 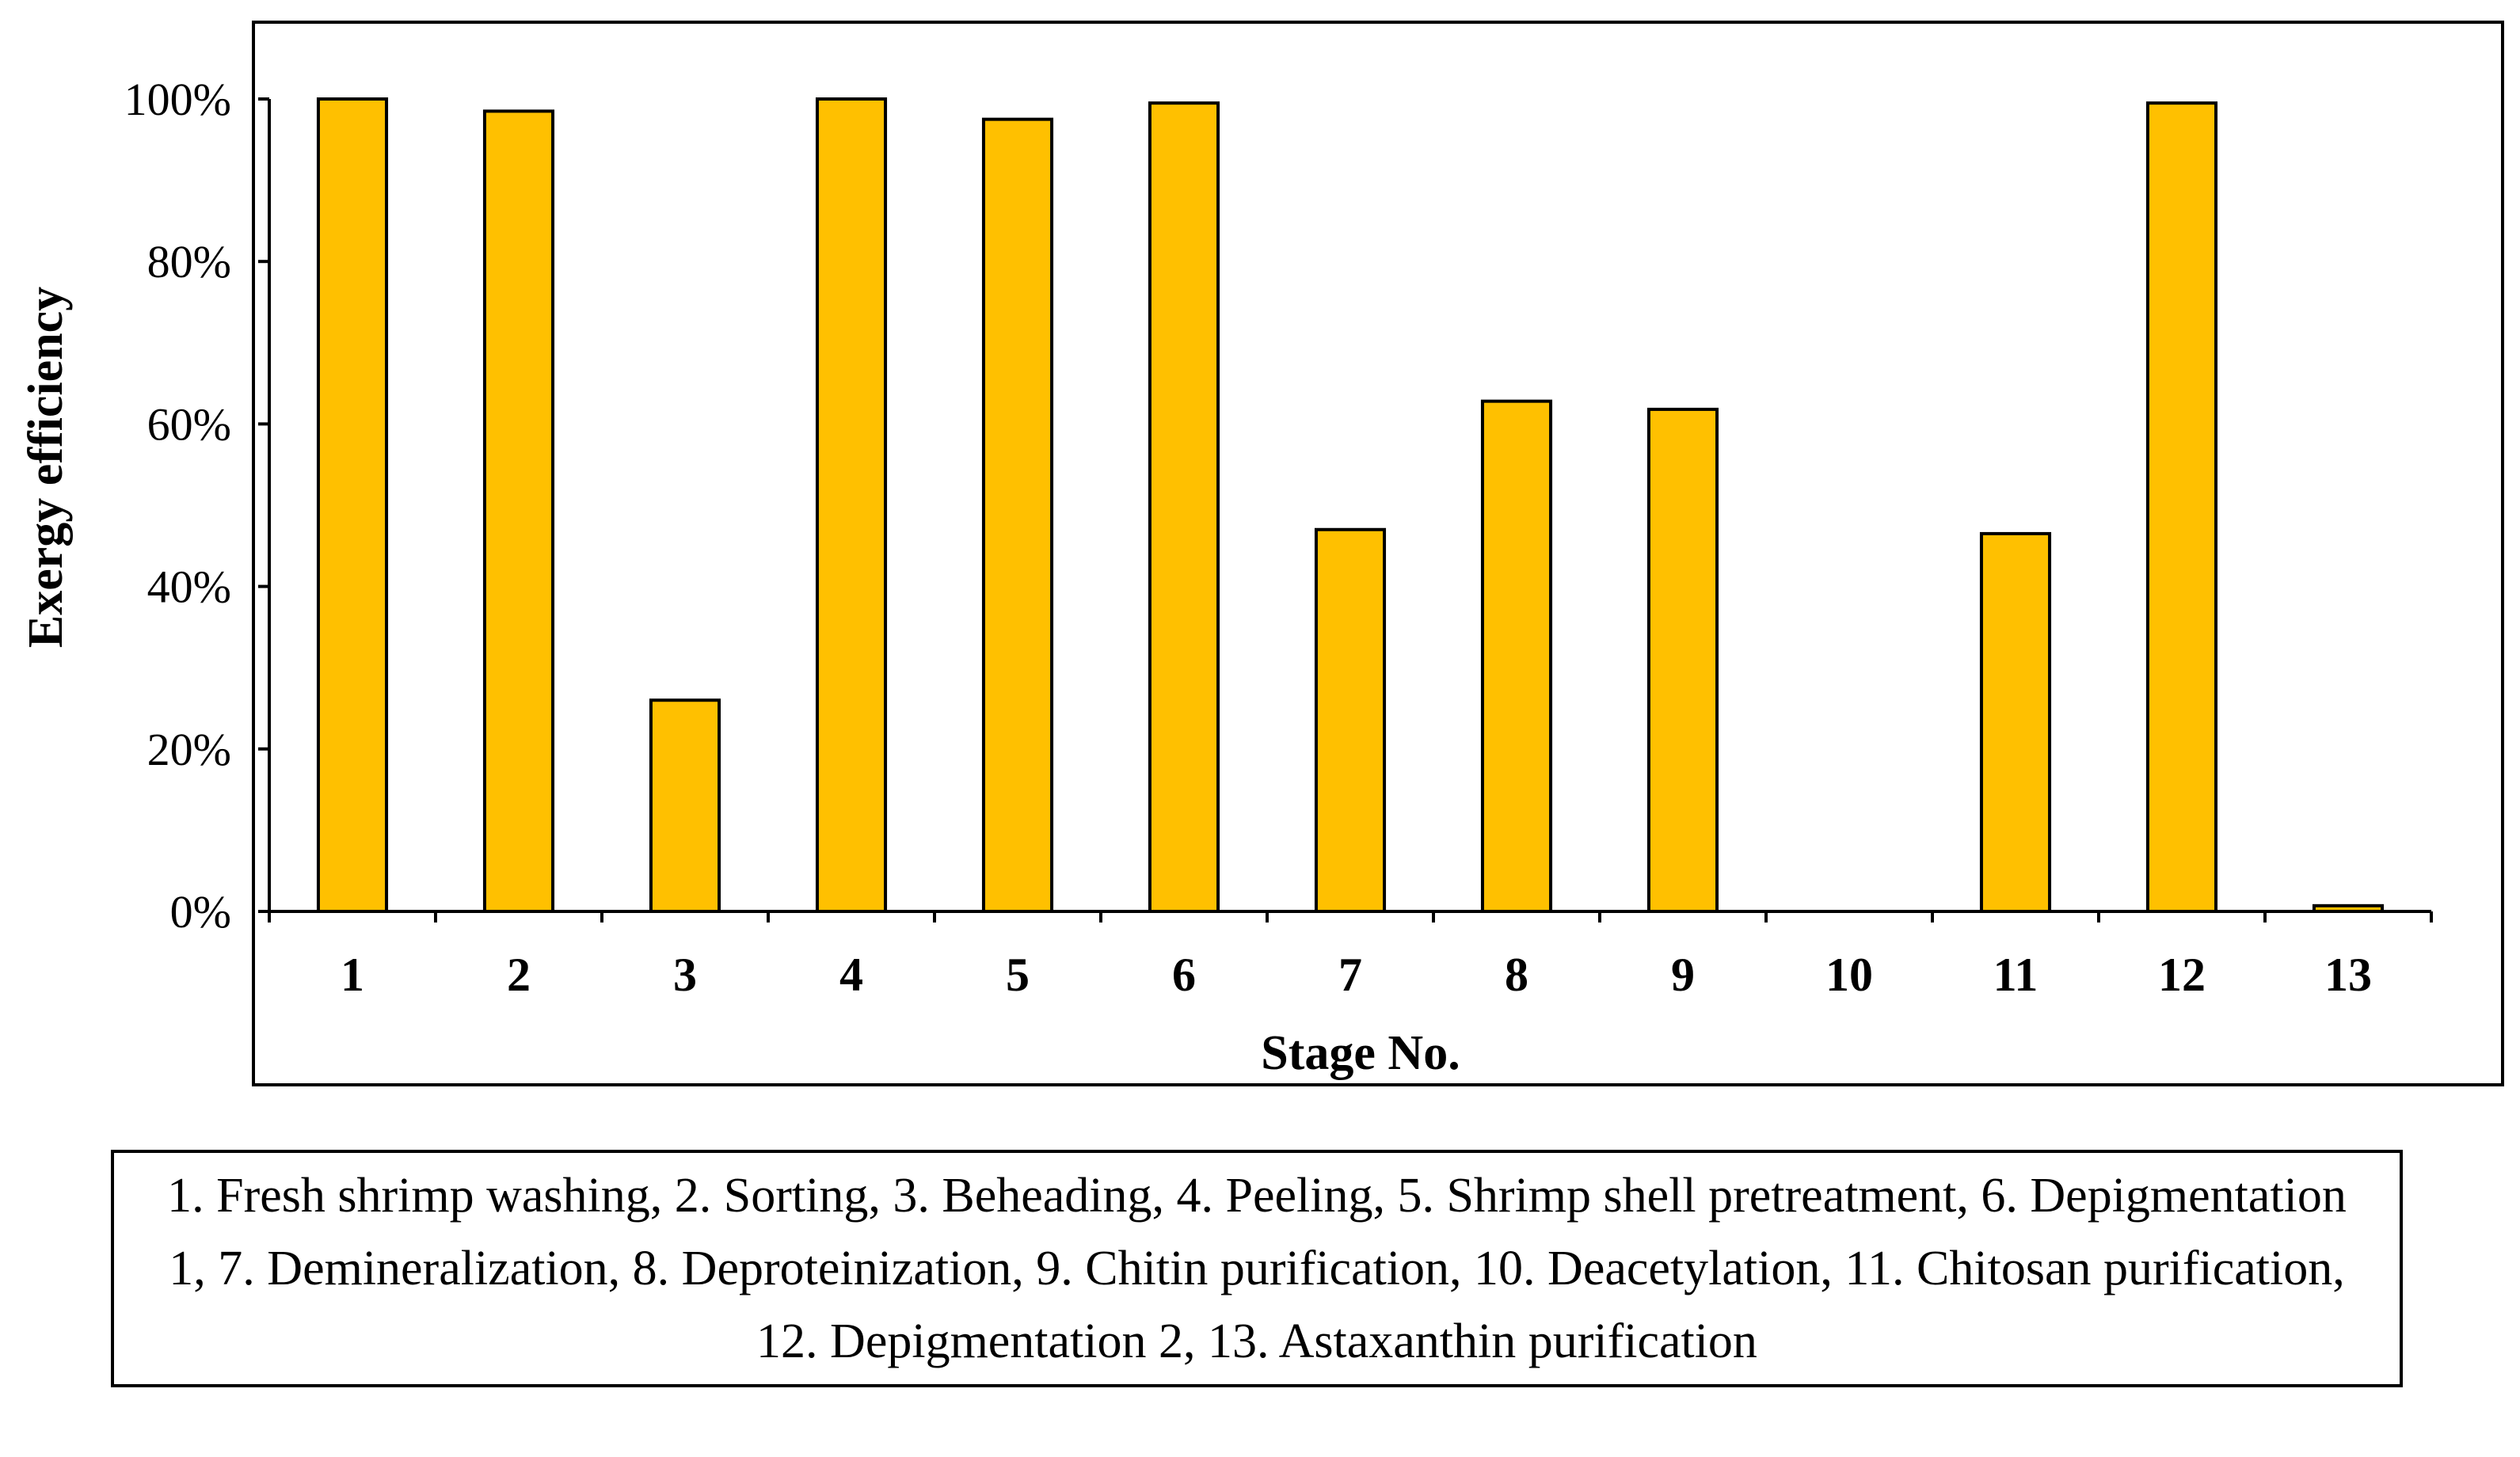 I want to click on x-tick-label-6: 6, so click(x=1184, y=975).